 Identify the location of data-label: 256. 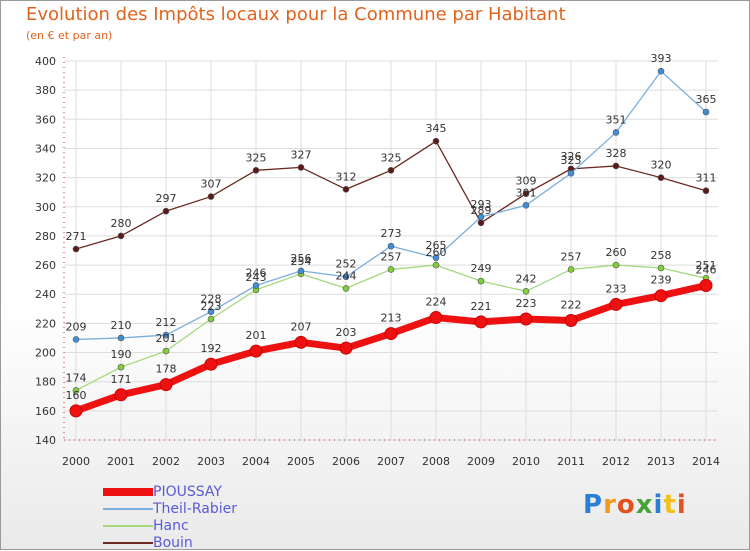
(301, 258).